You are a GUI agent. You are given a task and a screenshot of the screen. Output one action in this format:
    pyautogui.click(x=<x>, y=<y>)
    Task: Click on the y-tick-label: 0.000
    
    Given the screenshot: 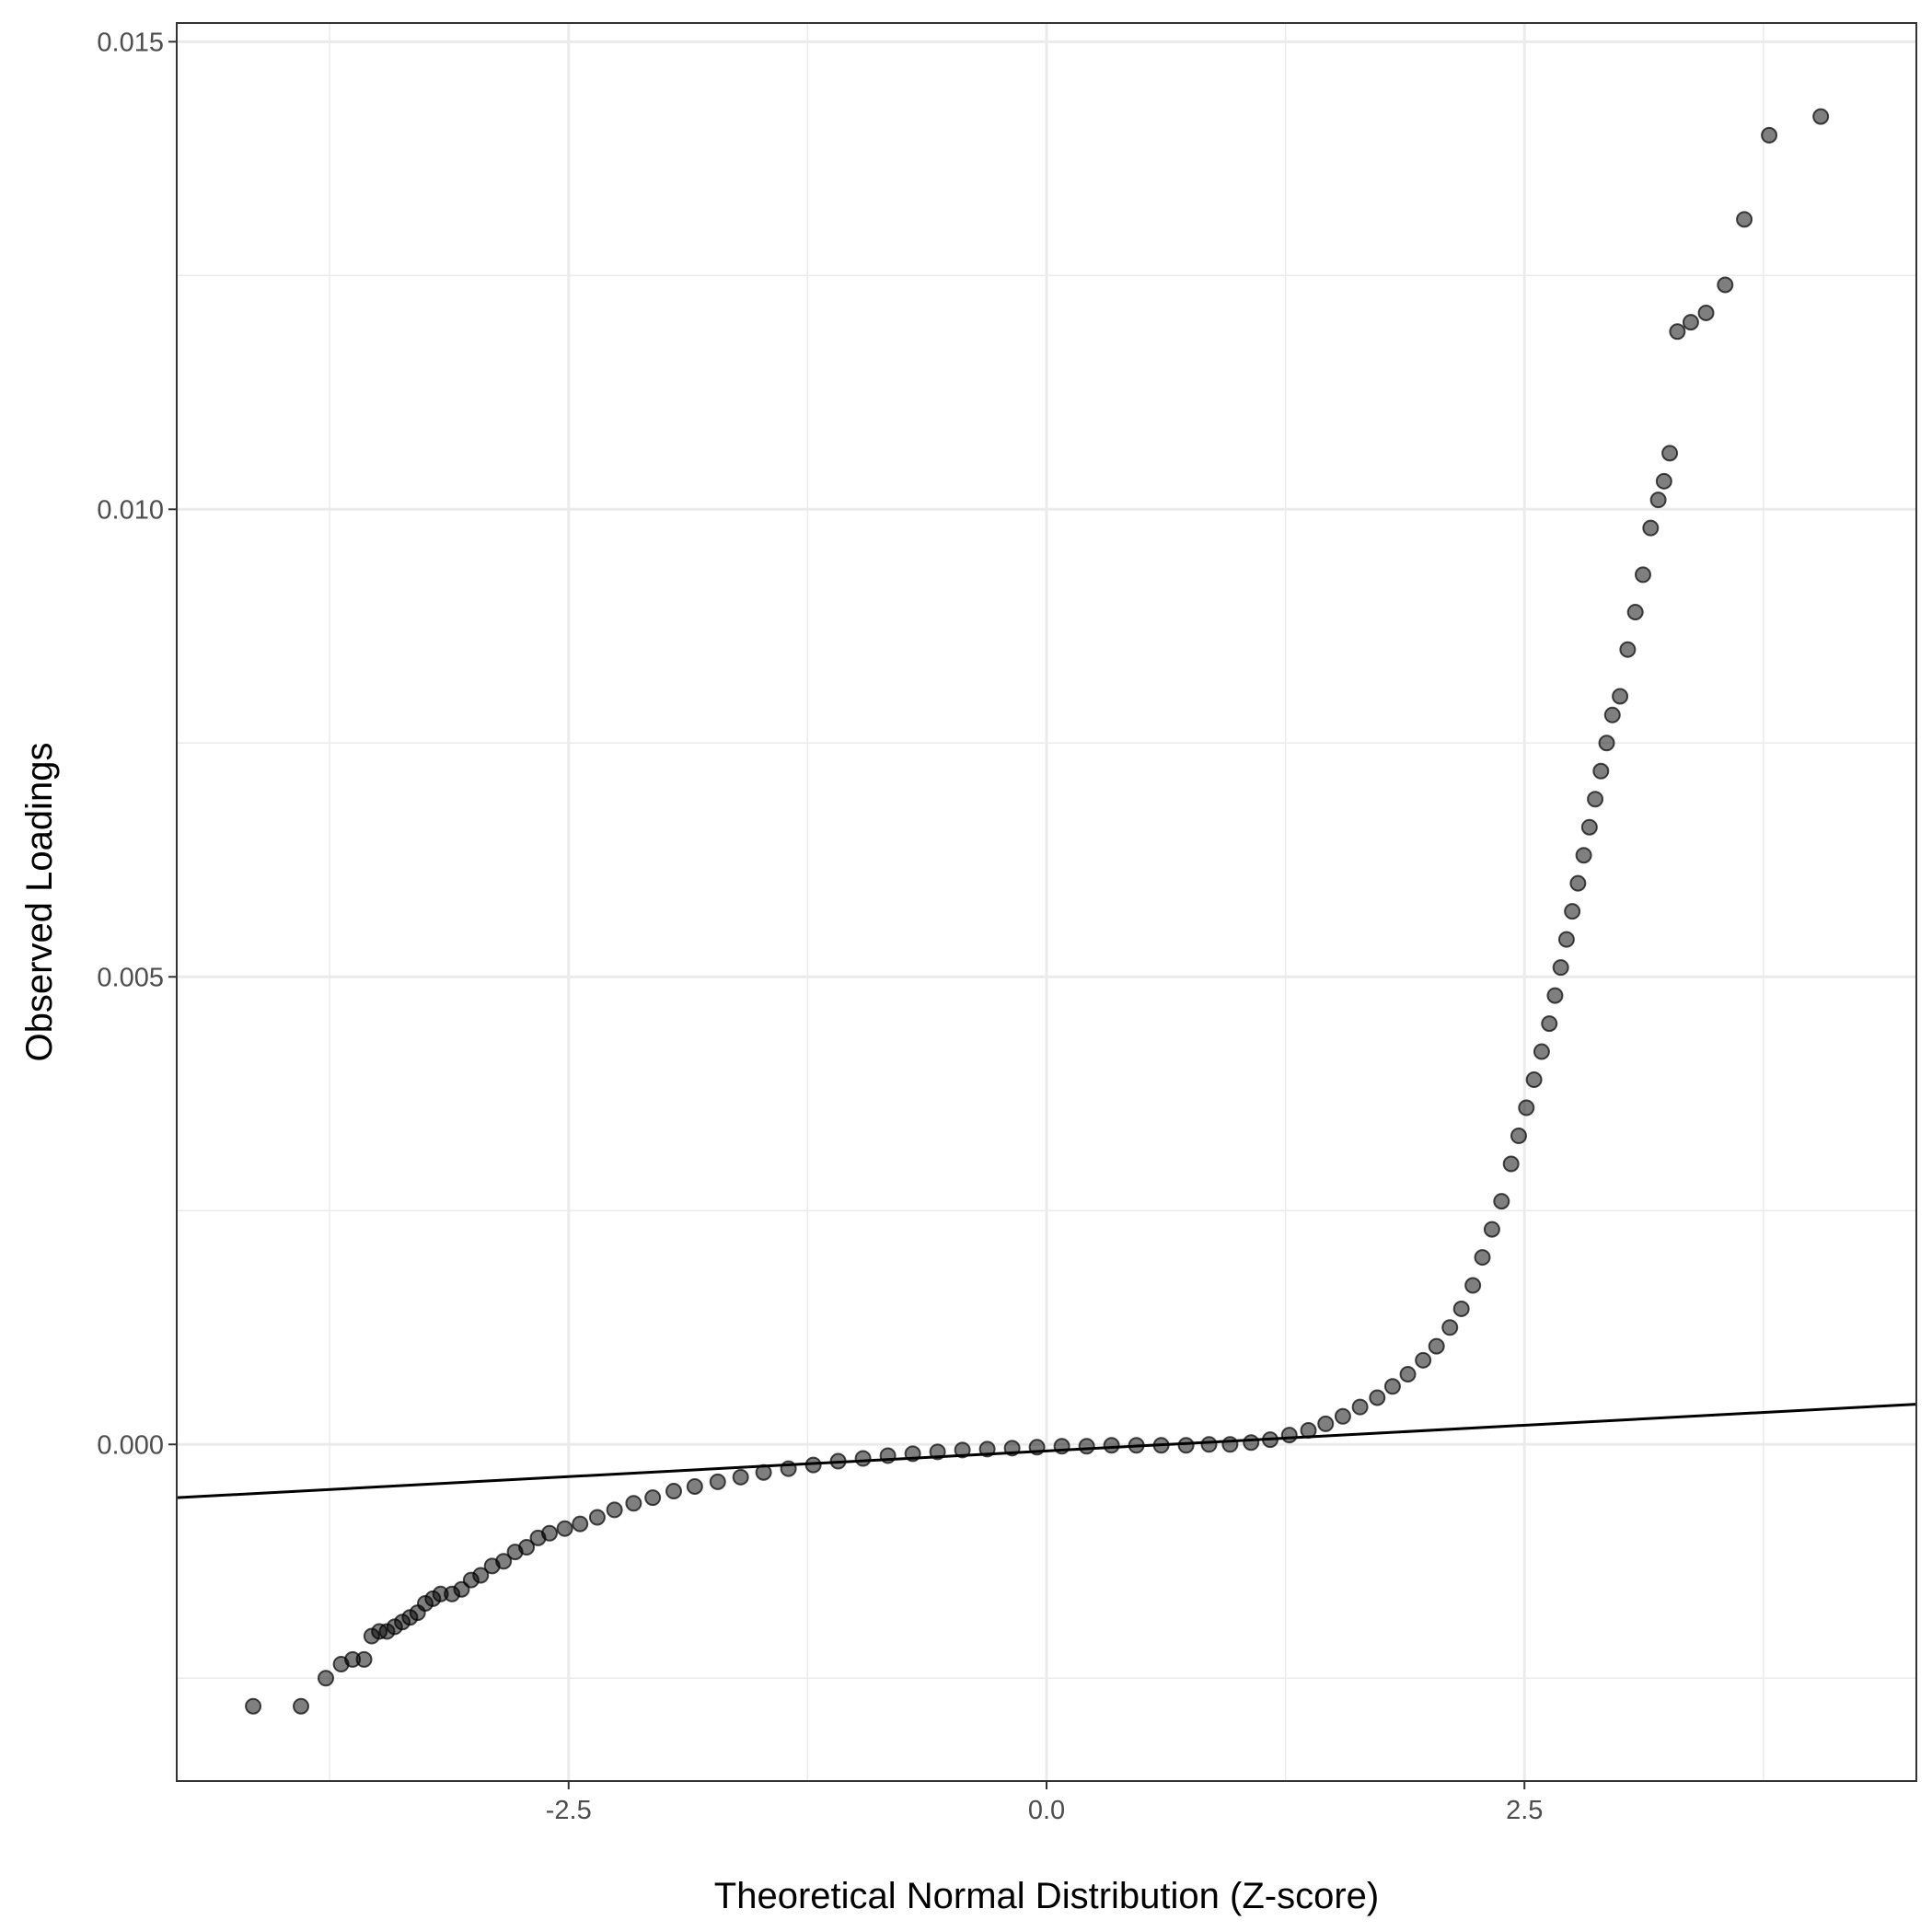 What is the action you would take?
    pyautogui.click(x=130, y=1445)
    